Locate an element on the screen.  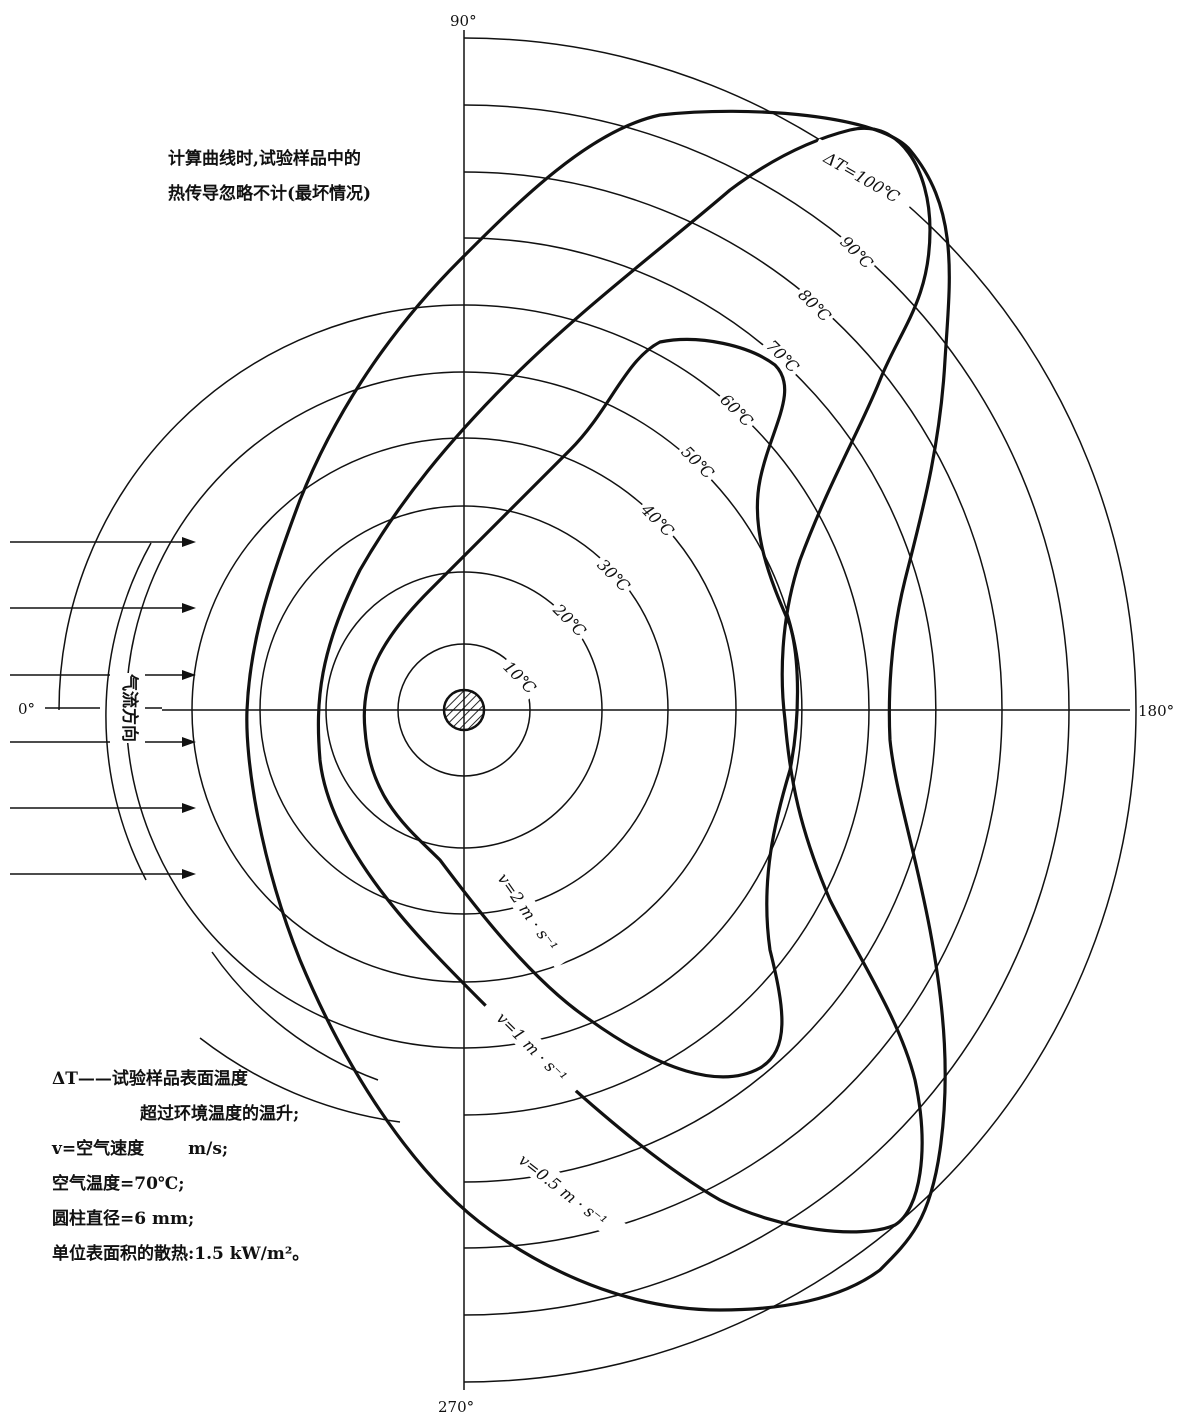
calculation-note: 计算曲线时,试验样品中的 热传导忽略不计(最坏情况) is located at coordinates (269, 177).